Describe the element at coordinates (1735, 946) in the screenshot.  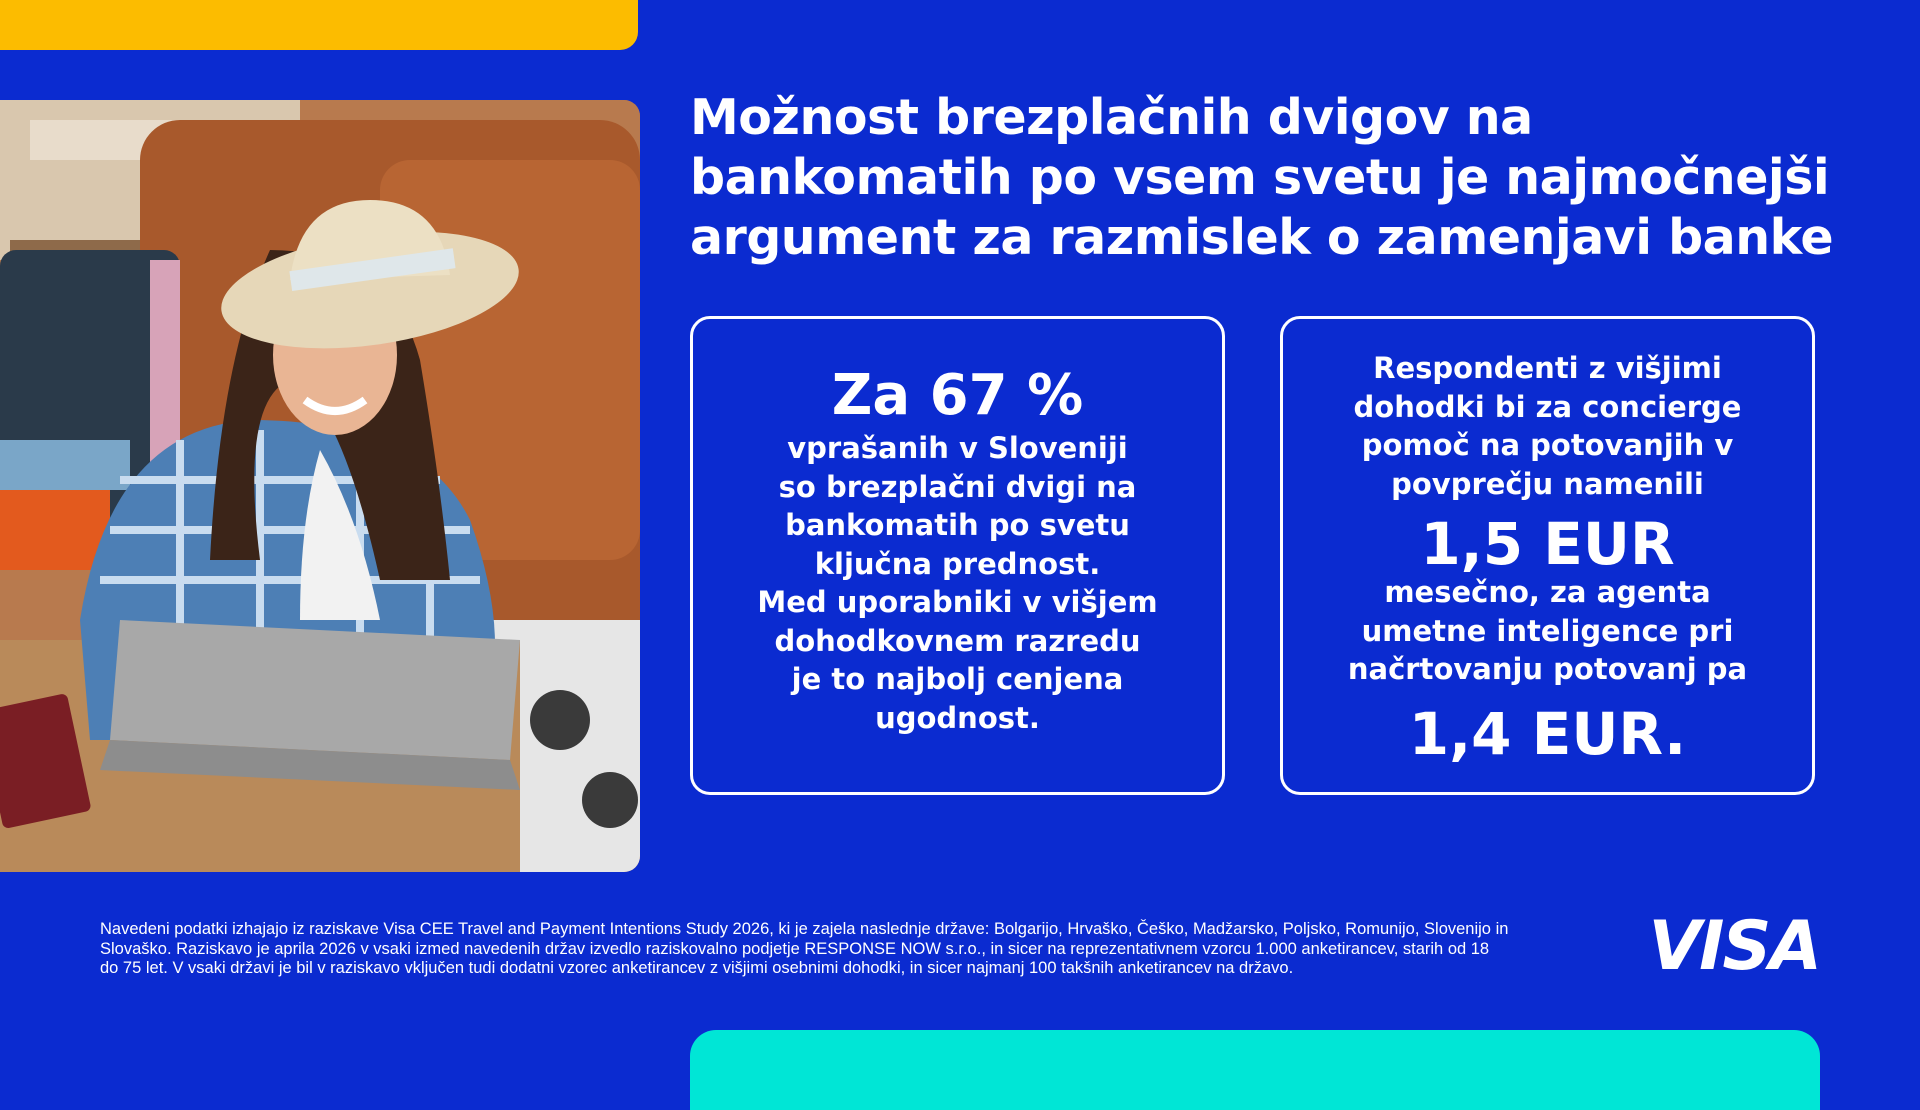
I see `visa-logo: VISA` at that location.